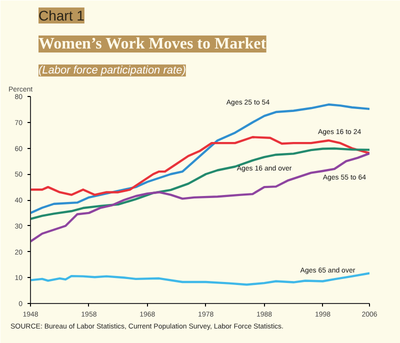 This screenshot has width=400, height=343. Describe the element at coordinates (61, 16) in the screenshot. I see `caption: Chart 1` at that location.